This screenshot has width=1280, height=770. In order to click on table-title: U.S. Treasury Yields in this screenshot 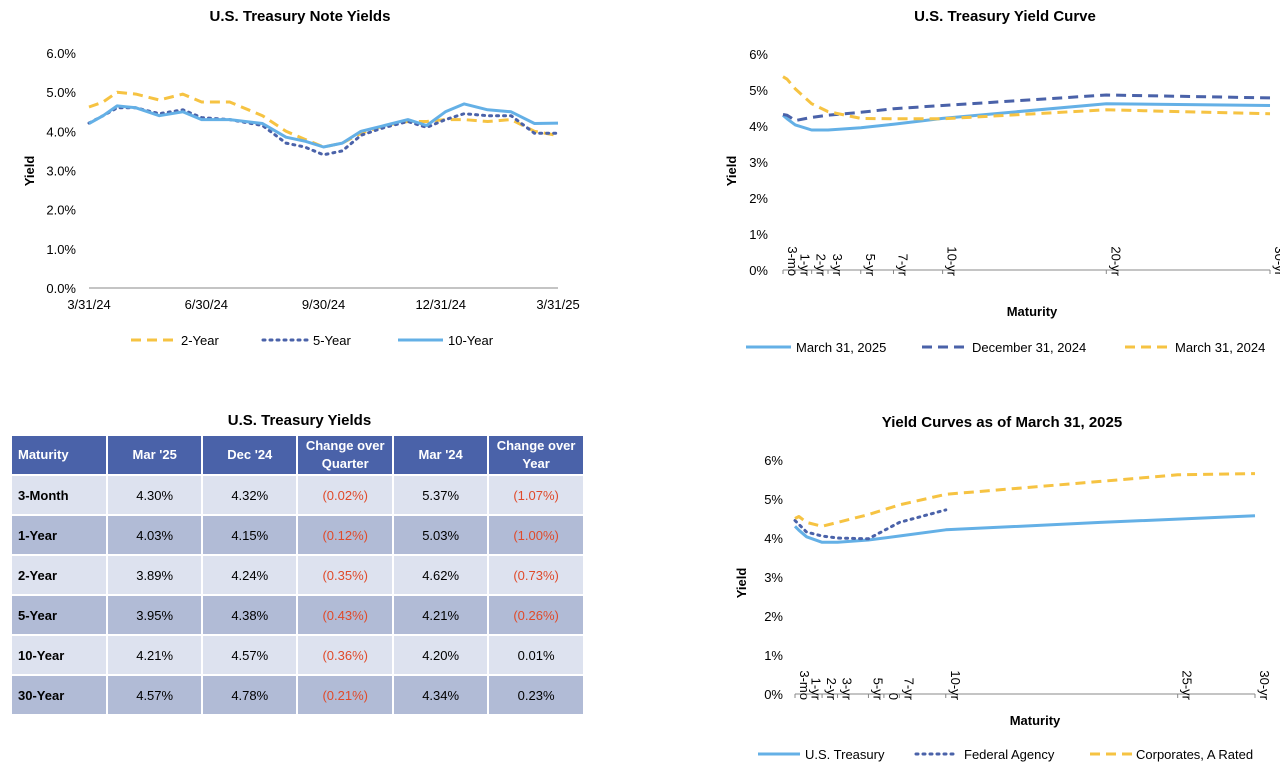, I will do `click(299, 420)`.